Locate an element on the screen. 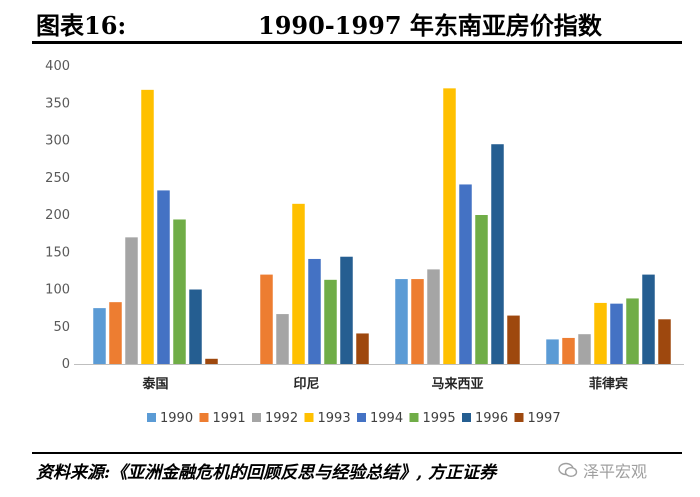 The image size is (700, 497). legend-item: 1994 is located at coordinates (380, 418).